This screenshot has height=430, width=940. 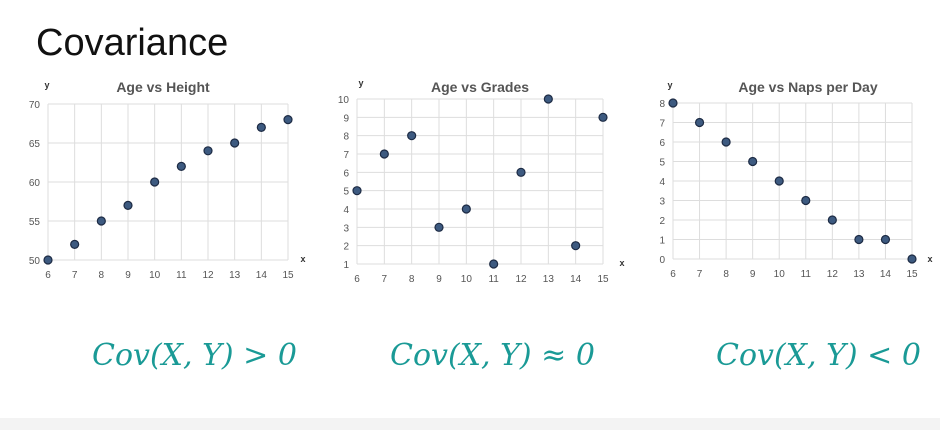 I want to click on chart-title: Age vs Height, so click(x=163, y=87).